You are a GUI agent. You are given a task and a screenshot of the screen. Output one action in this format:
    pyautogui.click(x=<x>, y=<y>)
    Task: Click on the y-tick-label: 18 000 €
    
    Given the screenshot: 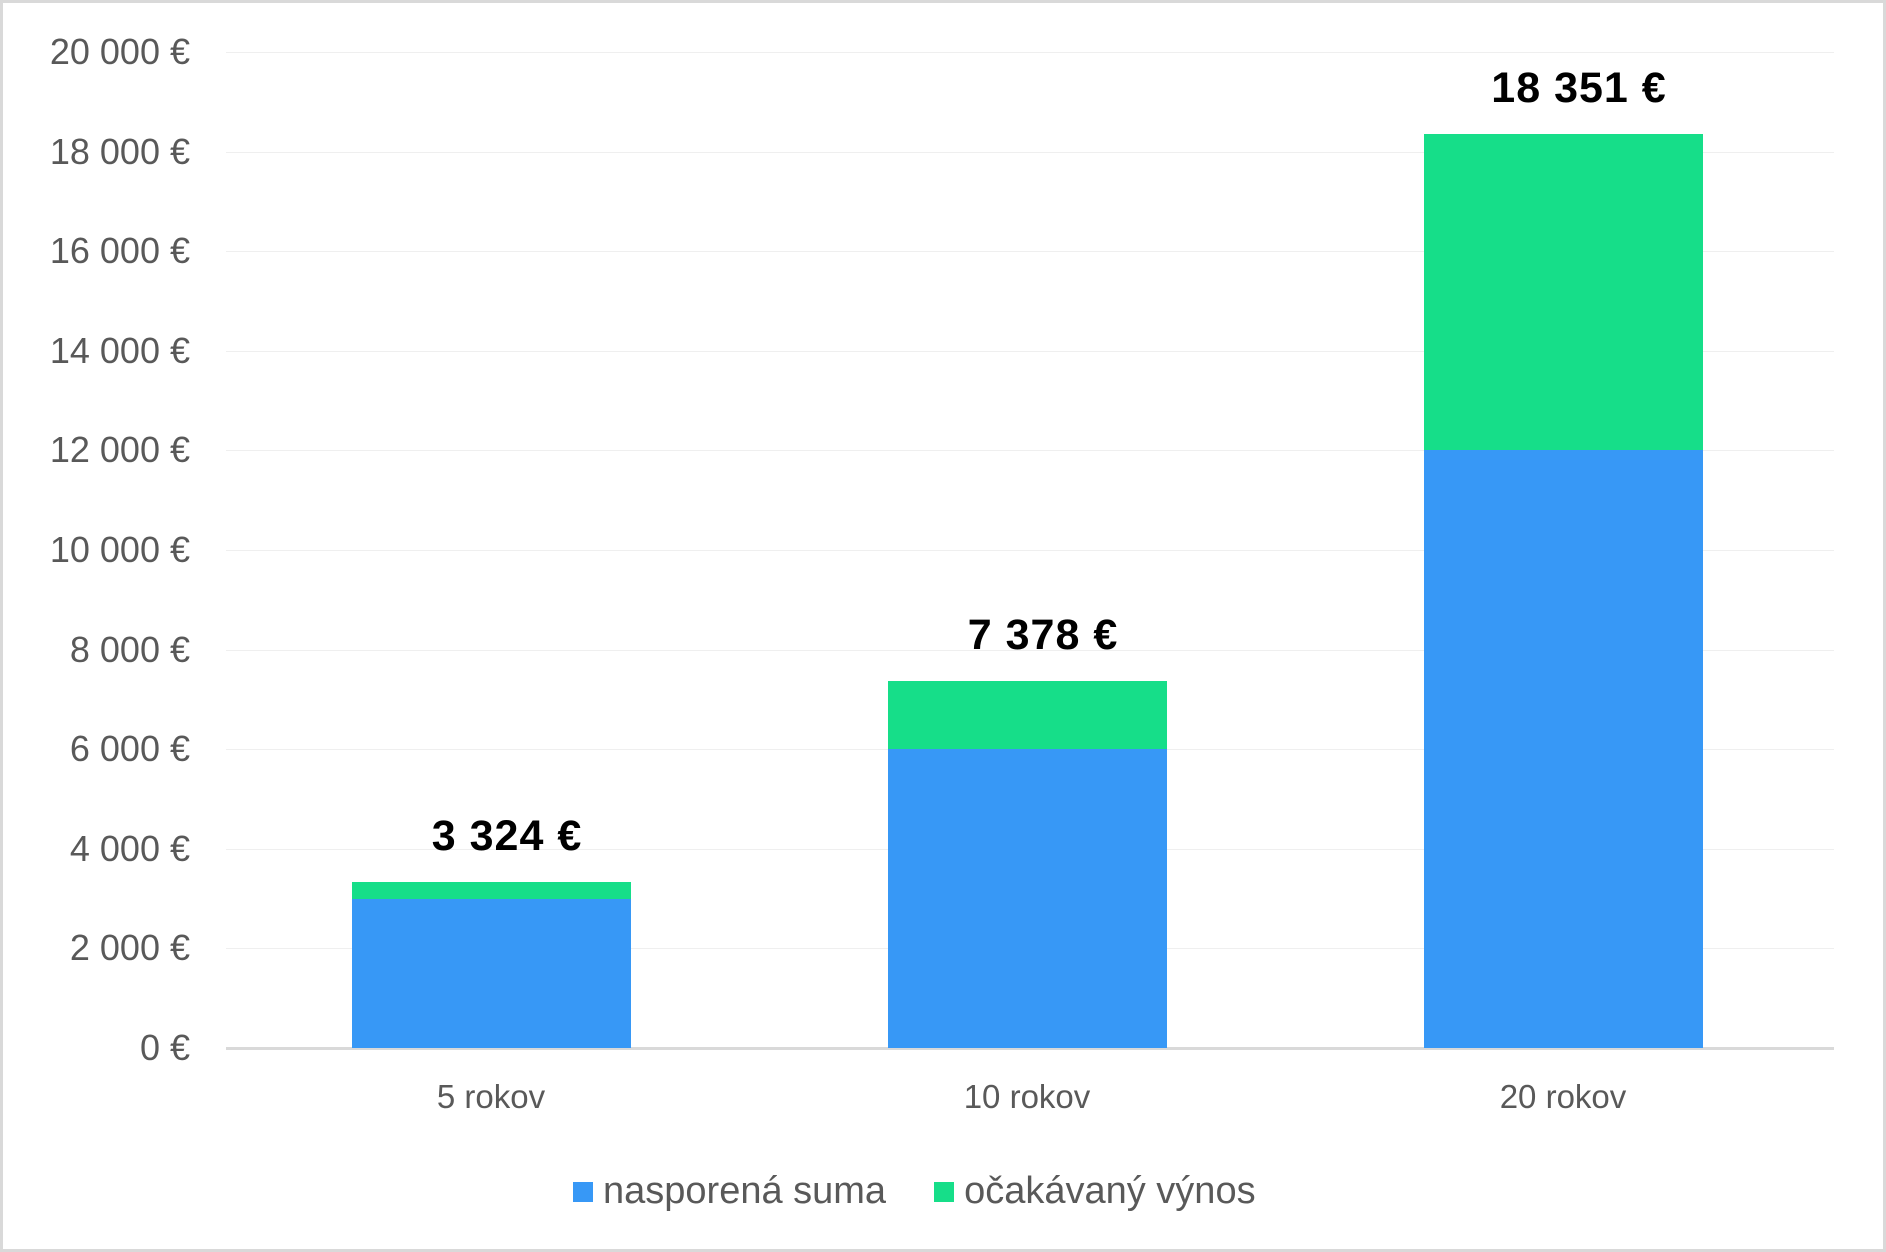 What is the action you would take?
    pyautogui.click(x=119, y=151)
    